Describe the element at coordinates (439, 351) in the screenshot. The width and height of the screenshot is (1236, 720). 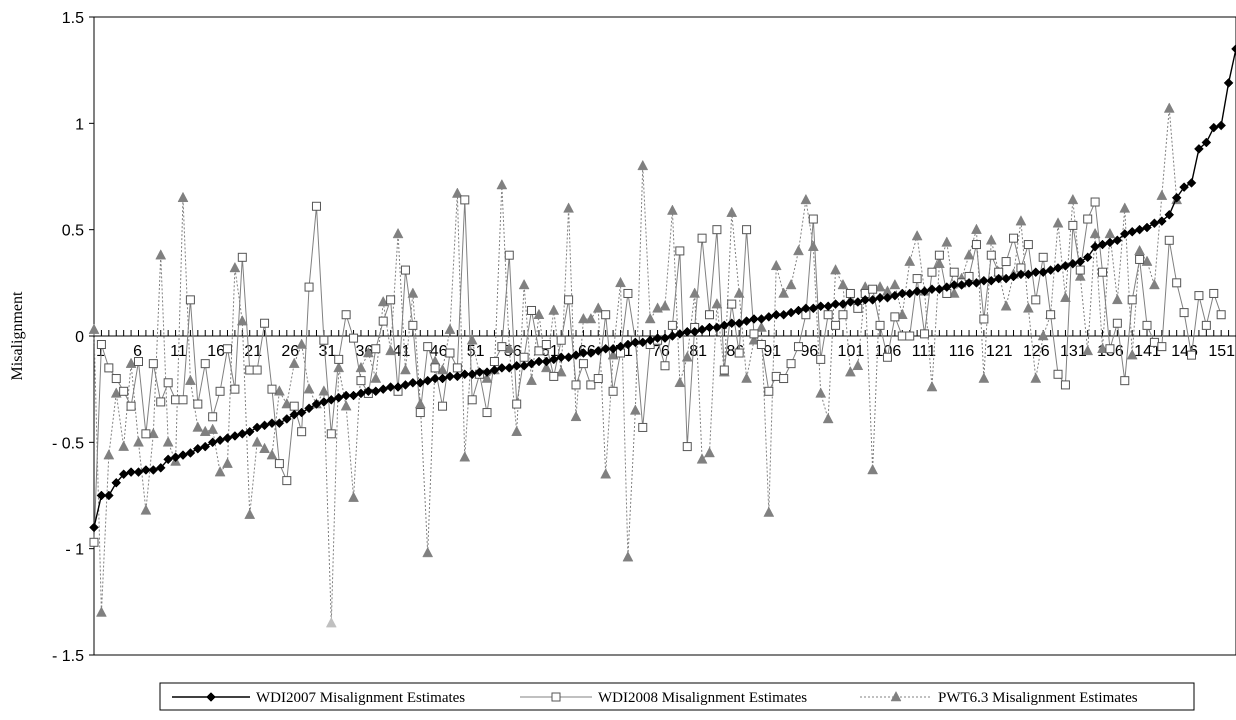
I see `x-tick-label: 46` at that location.